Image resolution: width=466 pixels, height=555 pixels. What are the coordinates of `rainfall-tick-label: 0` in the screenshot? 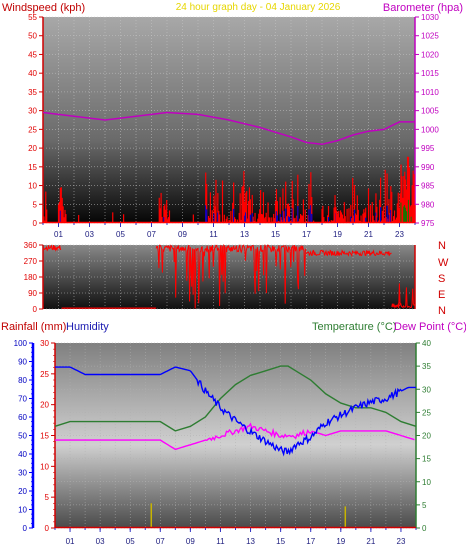 It's located at (47, 528).